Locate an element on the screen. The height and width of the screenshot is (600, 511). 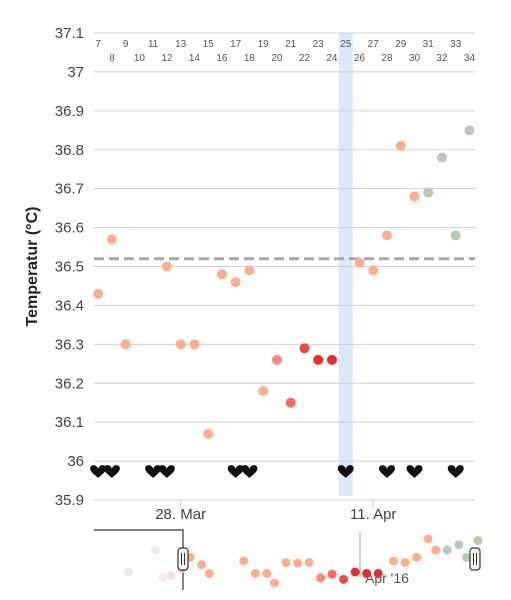
y-tick-label: 35.9 is located at coordinates (69, 500).